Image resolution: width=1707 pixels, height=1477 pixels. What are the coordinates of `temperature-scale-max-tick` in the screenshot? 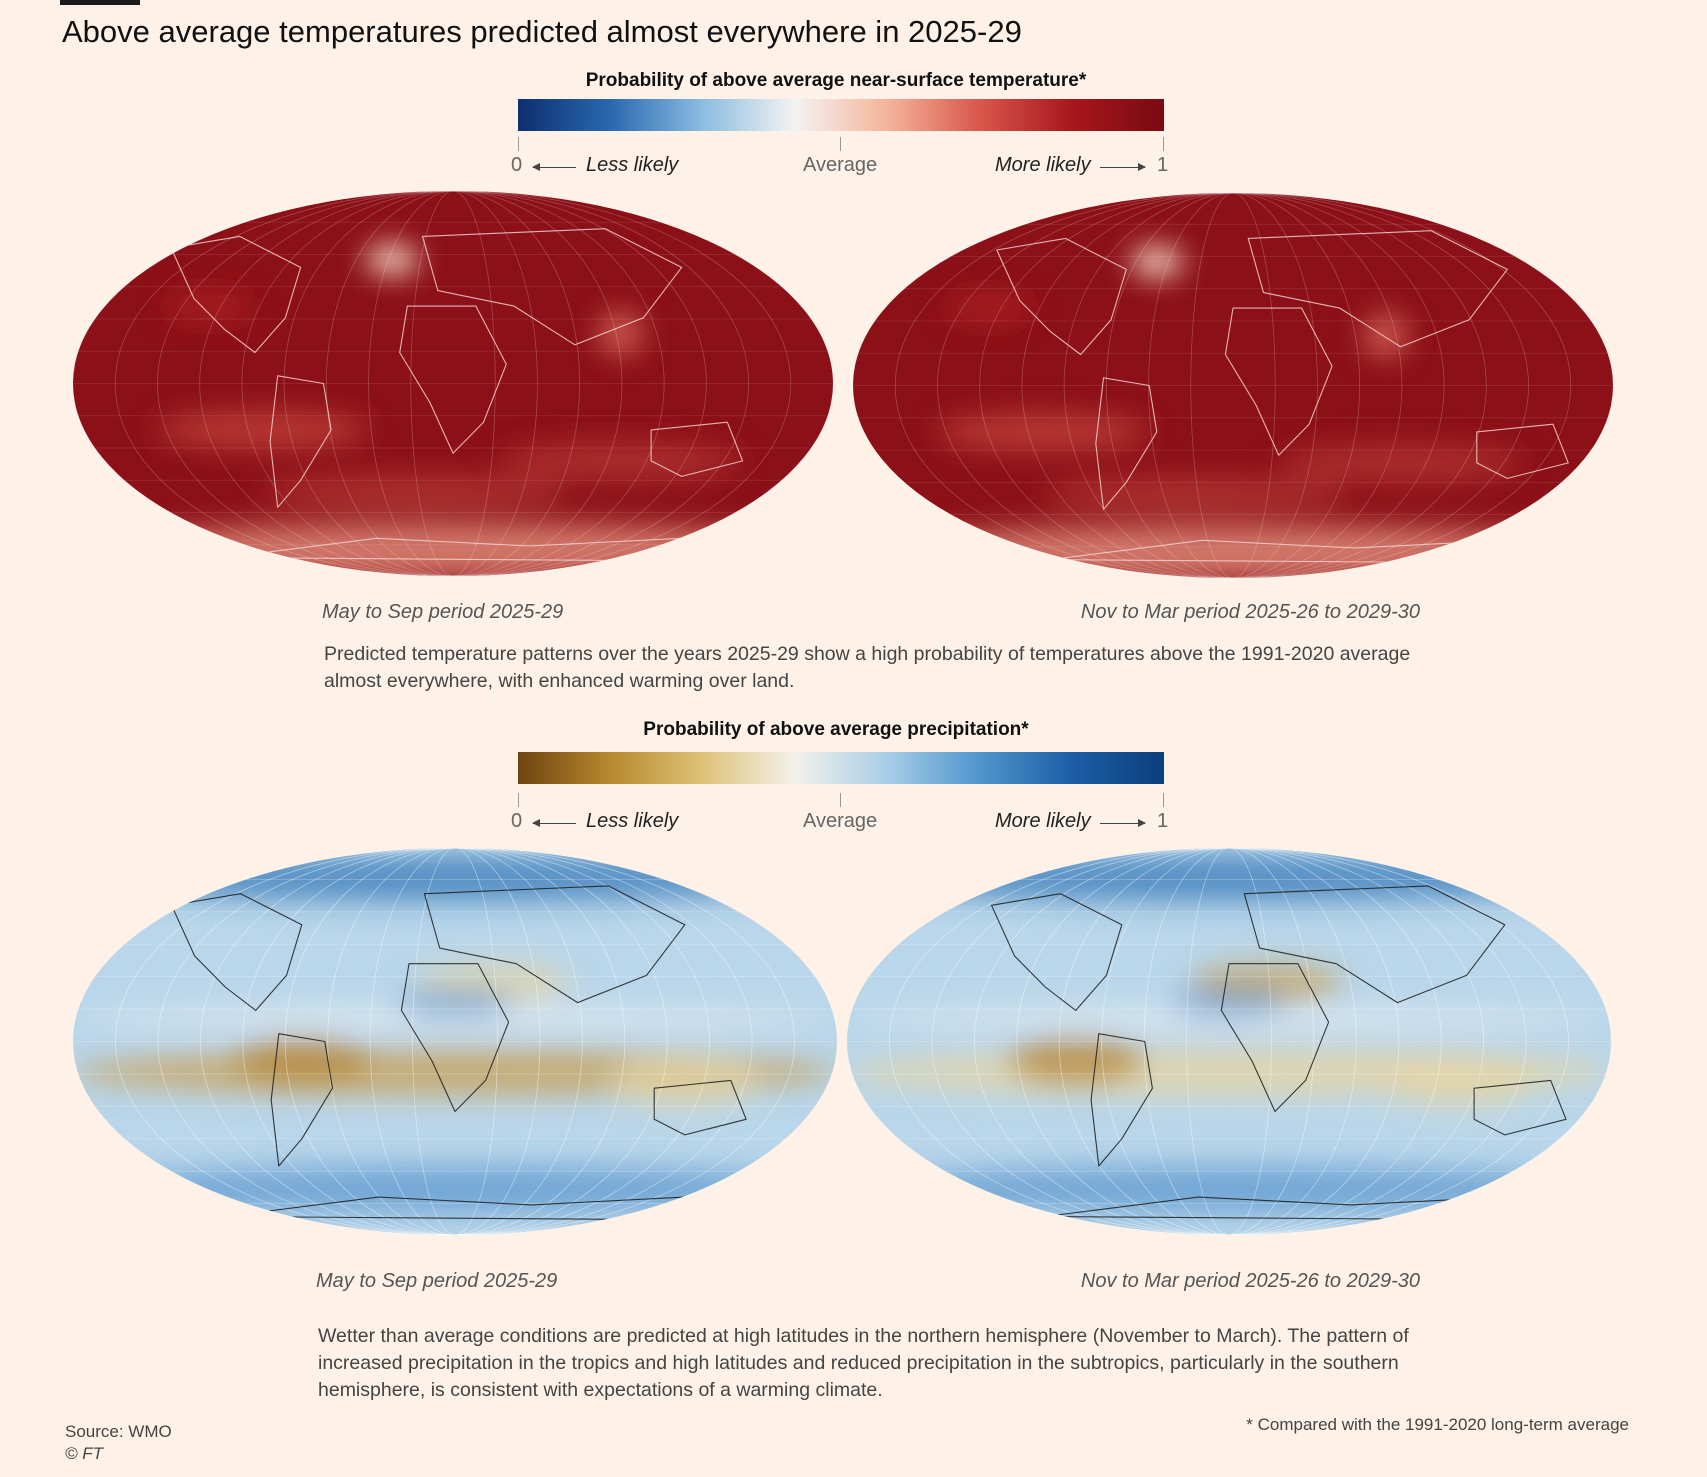 It's located at (1163, 144).